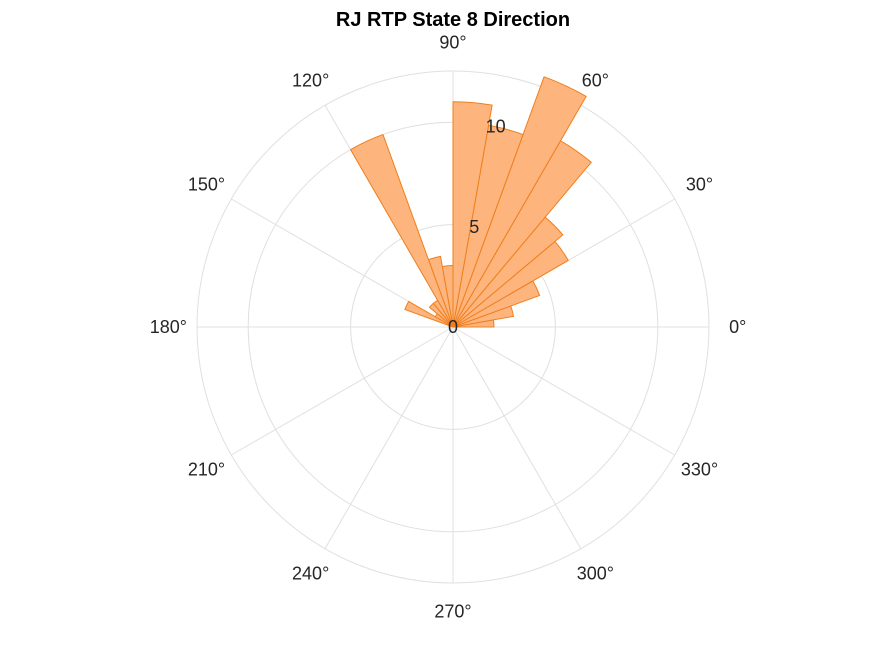 Image resolution: width=875 pixels, height=656 pixels. I want to click on angle-label-180: 180°, so click(168, 327).